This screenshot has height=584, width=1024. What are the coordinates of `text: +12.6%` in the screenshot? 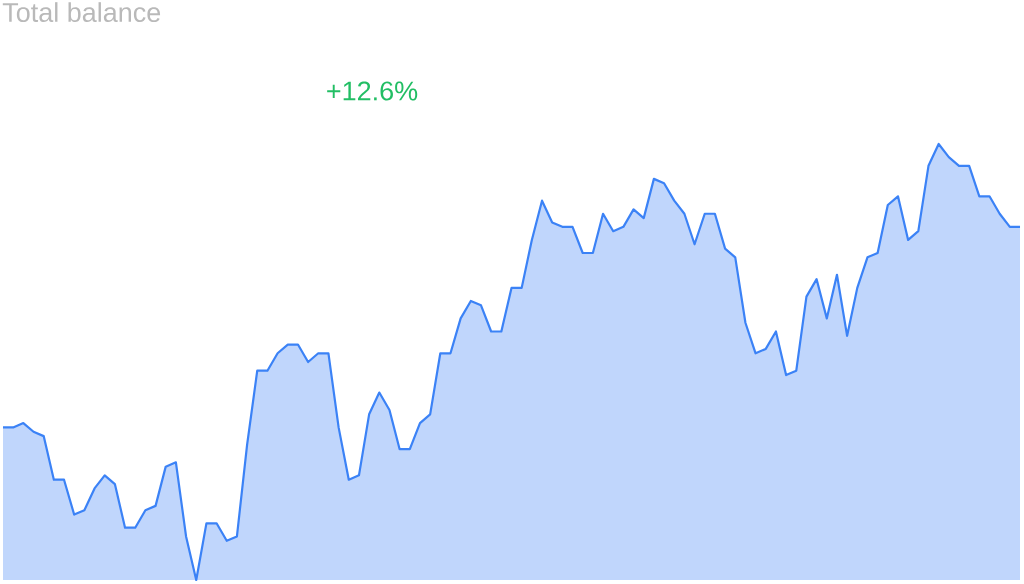 It's located at (372, 91).